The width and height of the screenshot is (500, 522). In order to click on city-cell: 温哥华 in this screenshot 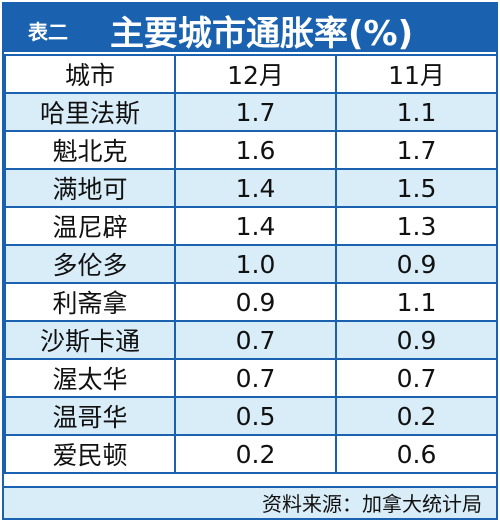, I will do `click(90, 416)`.